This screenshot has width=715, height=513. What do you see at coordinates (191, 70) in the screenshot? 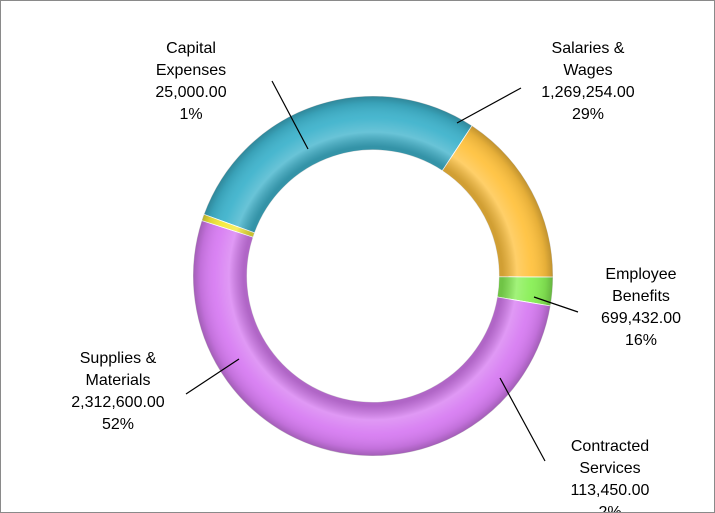
I see `label-line: Expenses` at bounding box center [191, 70].